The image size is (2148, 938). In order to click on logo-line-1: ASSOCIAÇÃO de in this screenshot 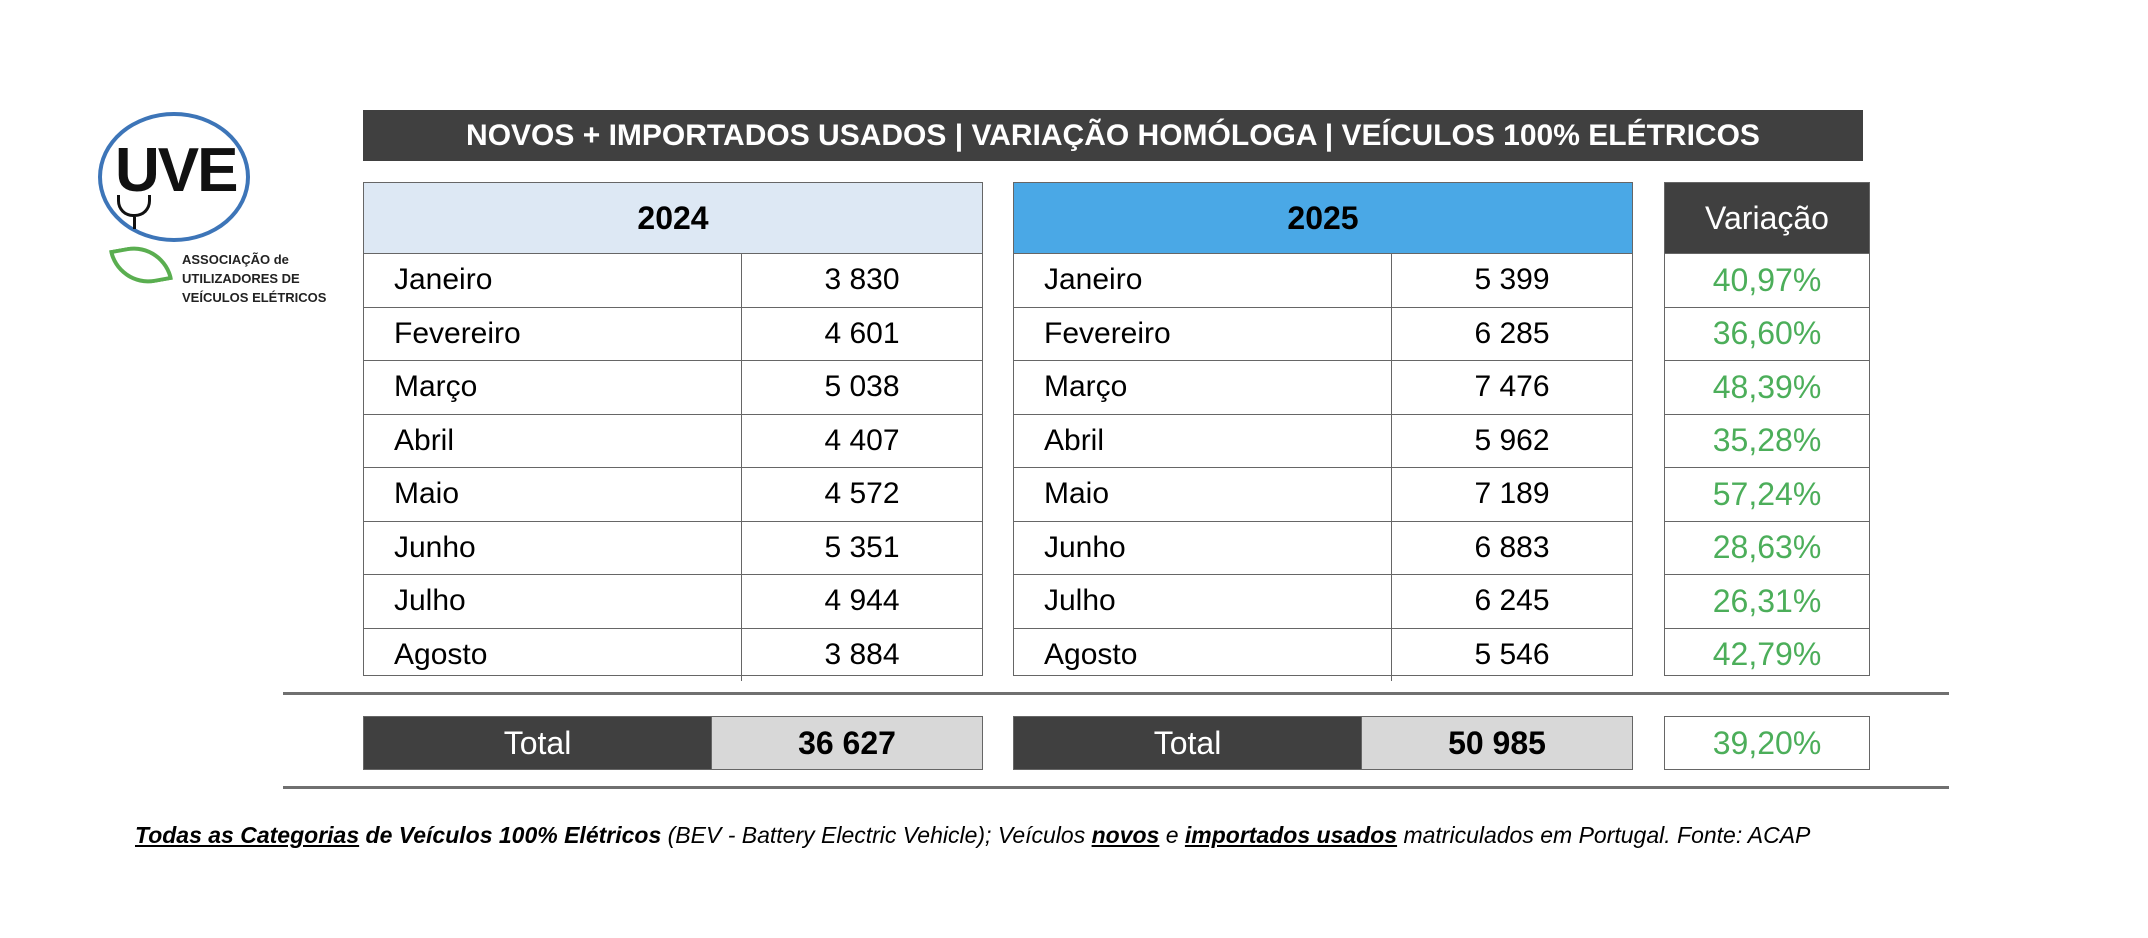, I will do `click(235, 259)`.